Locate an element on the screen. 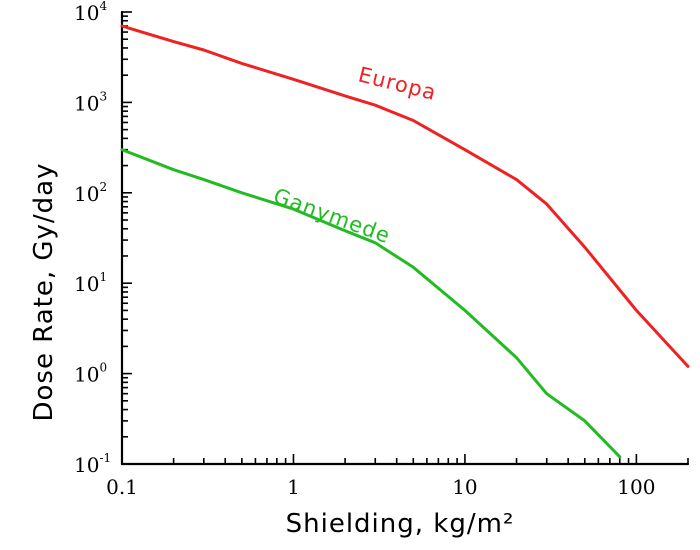 This screenshot has height=550, width=700. y-tick-label: 10¹ is located at coordinates (90, 283).